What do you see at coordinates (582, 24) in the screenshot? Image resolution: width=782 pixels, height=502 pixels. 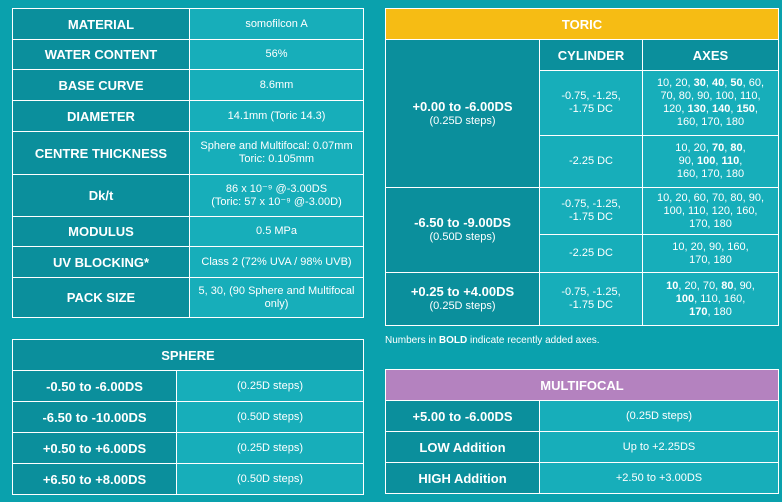 I see `toric-title: TORIC` at bounding box center [582, 24].